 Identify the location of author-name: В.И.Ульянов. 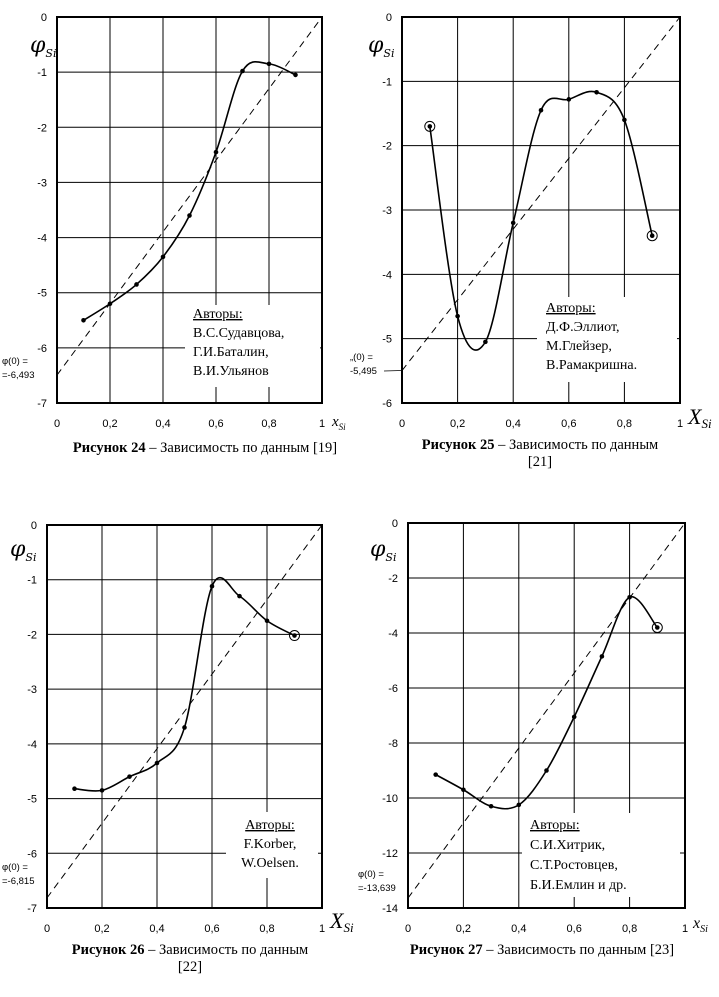
(231, 371).